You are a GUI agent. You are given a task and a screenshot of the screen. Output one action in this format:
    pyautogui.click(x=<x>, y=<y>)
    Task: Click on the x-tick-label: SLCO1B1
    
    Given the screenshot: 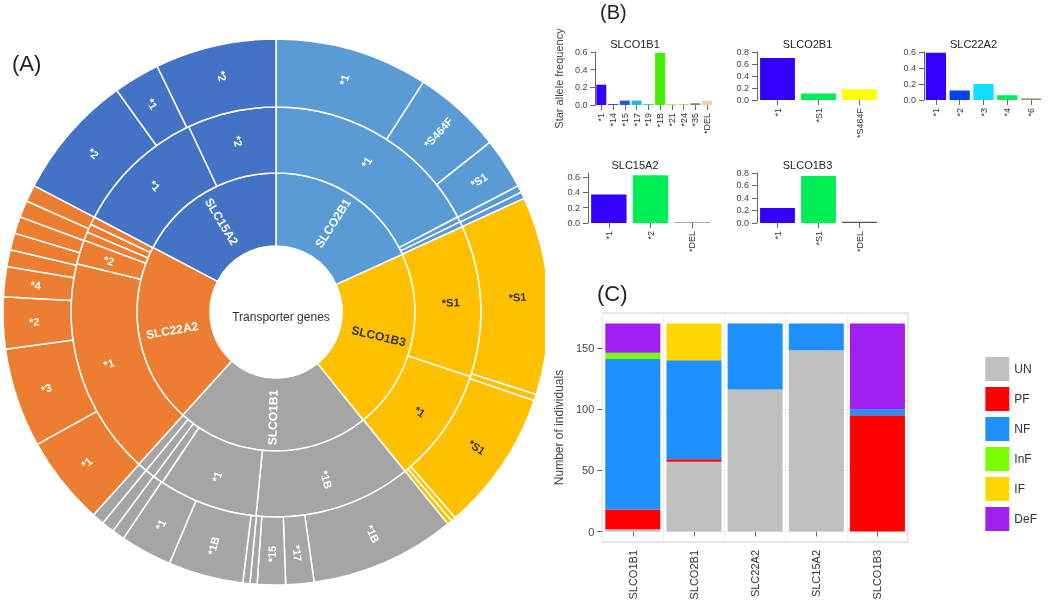 What is the action you would take?
    pyautogui.click(x=632, y=575)
    